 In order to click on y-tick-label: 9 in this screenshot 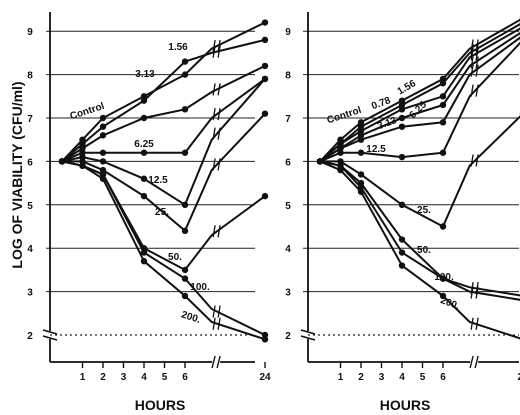, I will do `click(30, 32)`.